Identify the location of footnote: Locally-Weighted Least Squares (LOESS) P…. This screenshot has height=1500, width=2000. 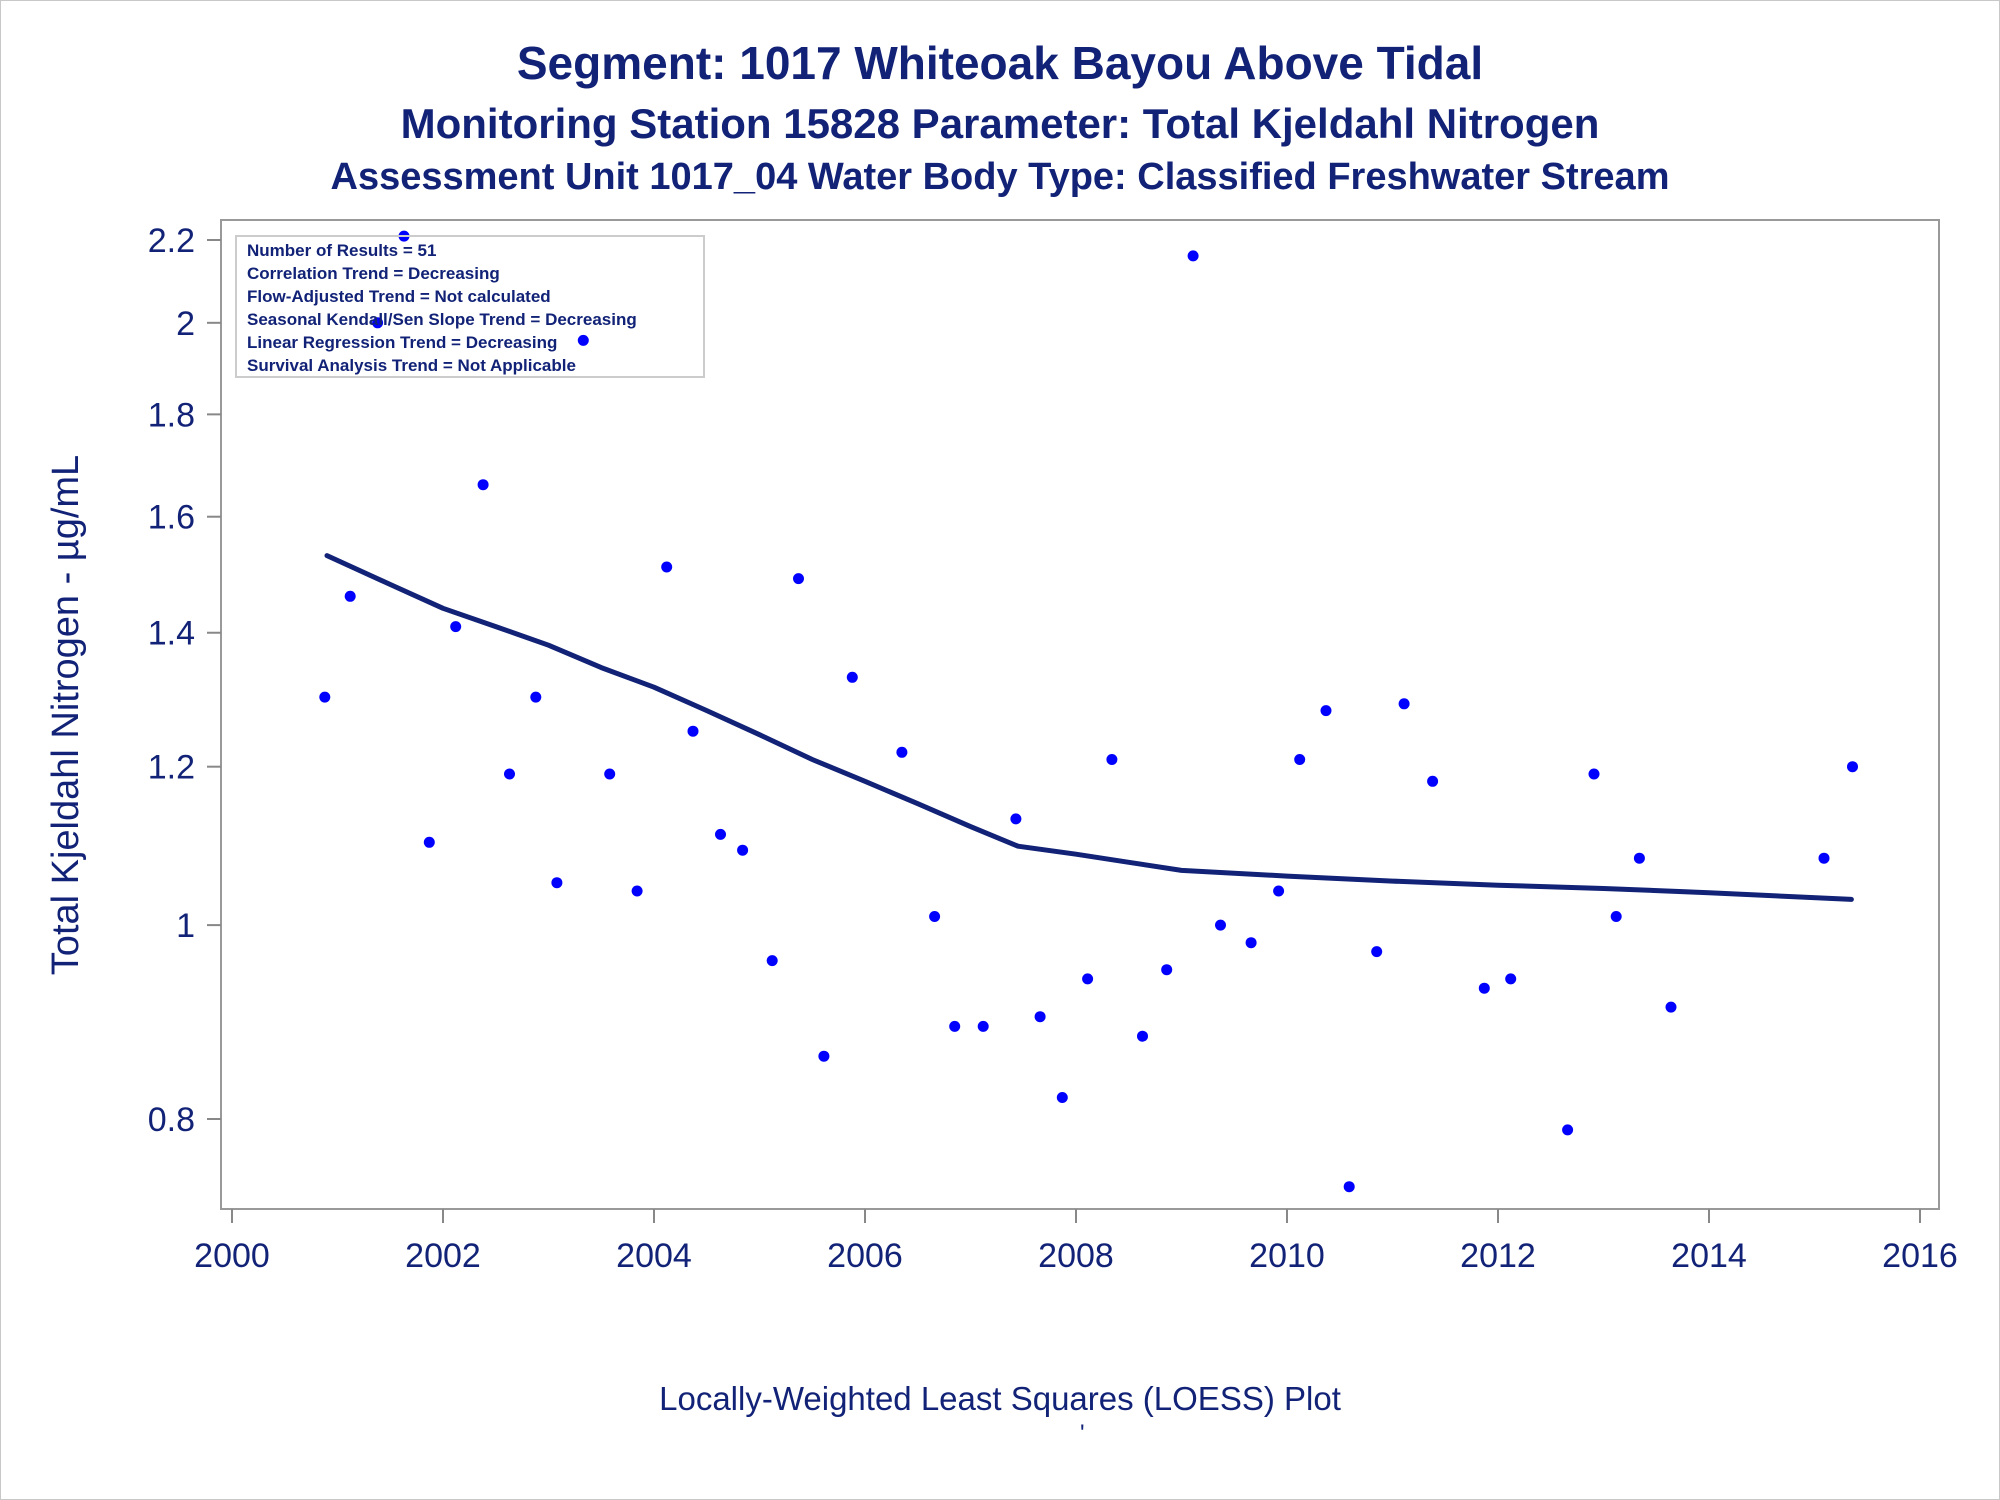
(1000, 1398).